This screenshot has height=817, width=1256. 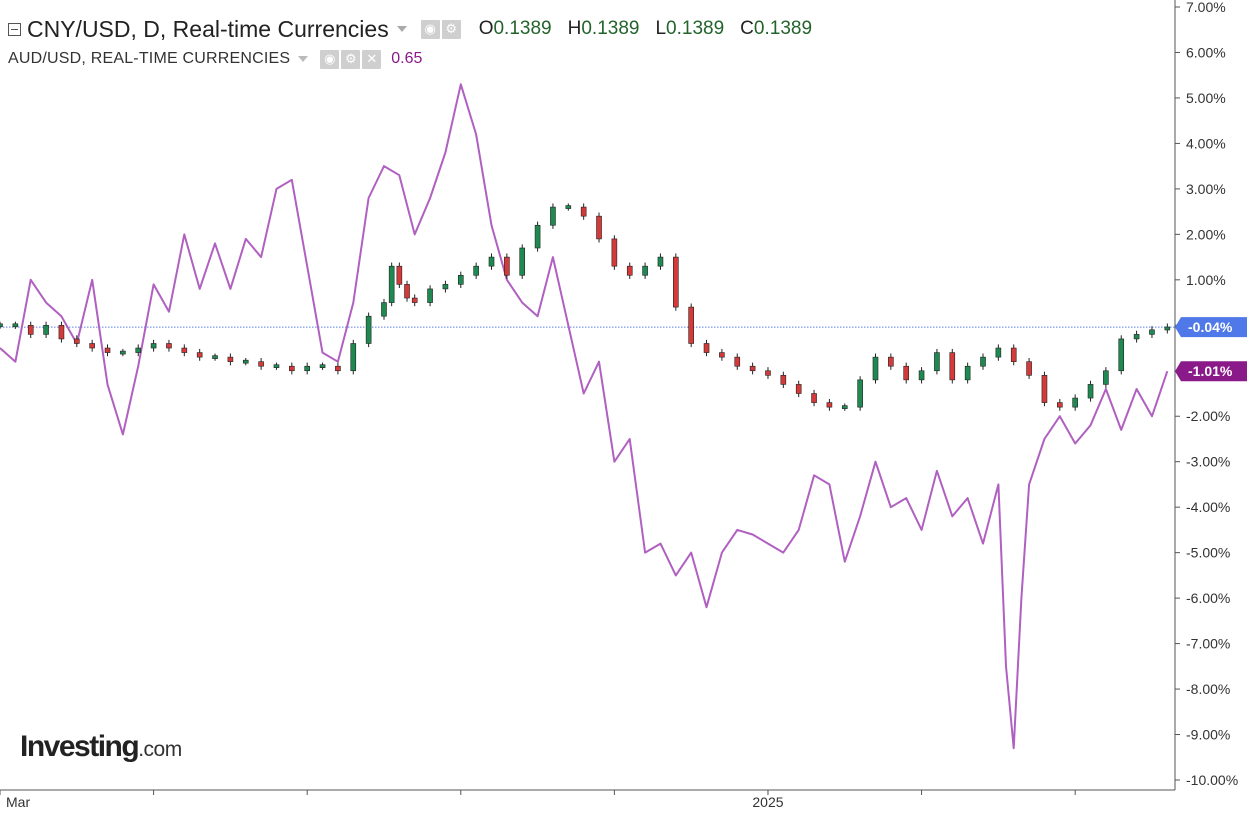 What do you see at coordinates (1208, 598) in the screenshot?
I see `y-tick-label: -6.00%` at bounding box center [1208, 598].